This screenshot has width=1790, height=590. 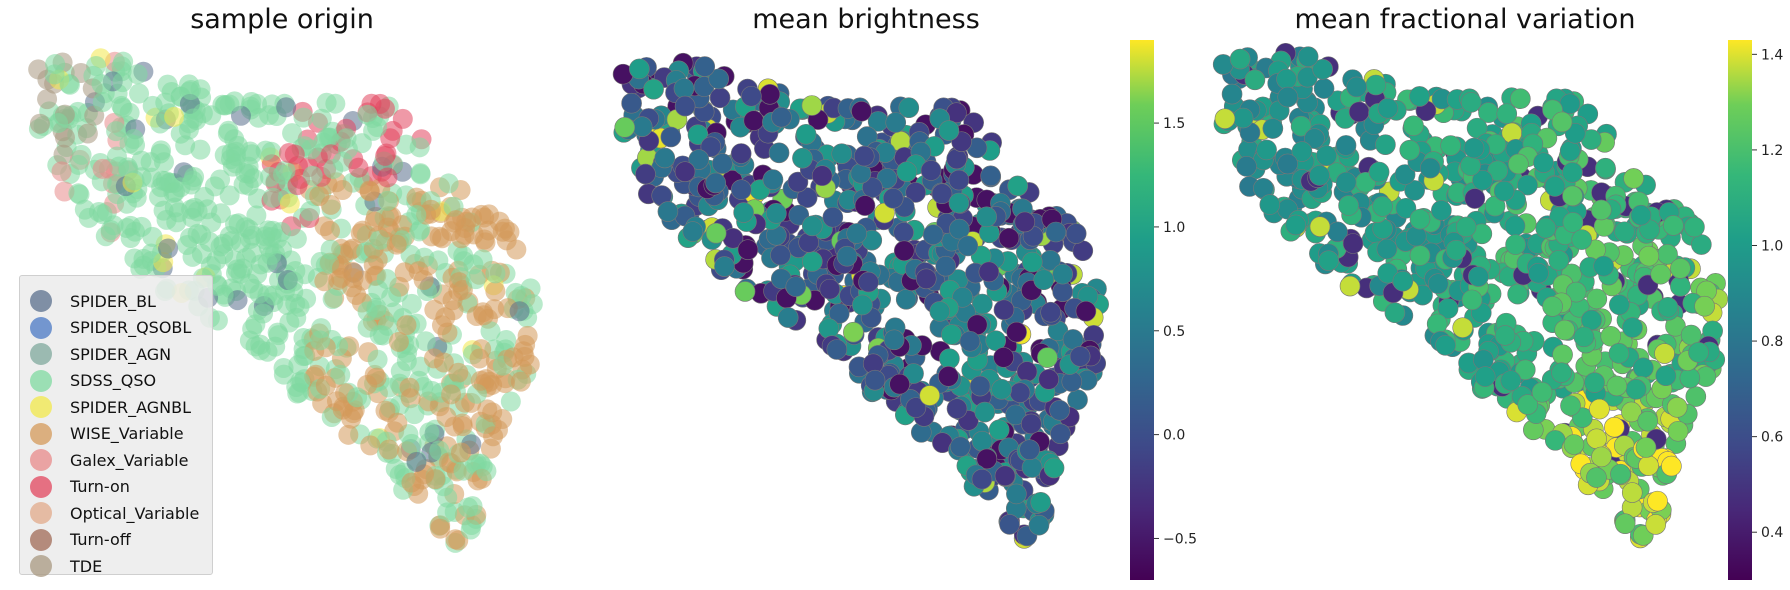 What do you see at coordinates (66, 566) in the screenshot?
I see `legend-item: TDE` at bounding box center [66, 566].